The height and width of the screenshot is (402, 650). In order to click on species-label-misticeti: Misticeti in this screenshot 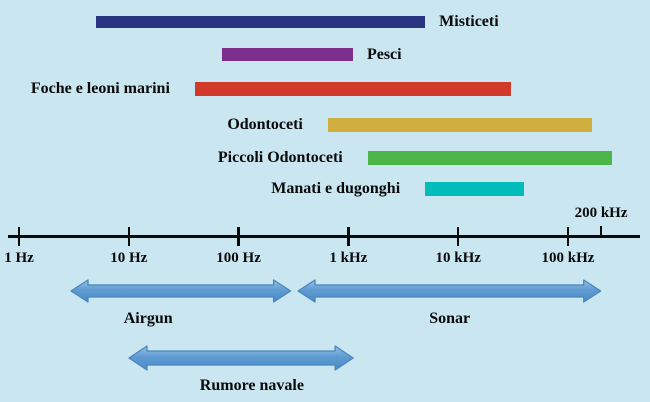, I will do `click(469, 21)`.